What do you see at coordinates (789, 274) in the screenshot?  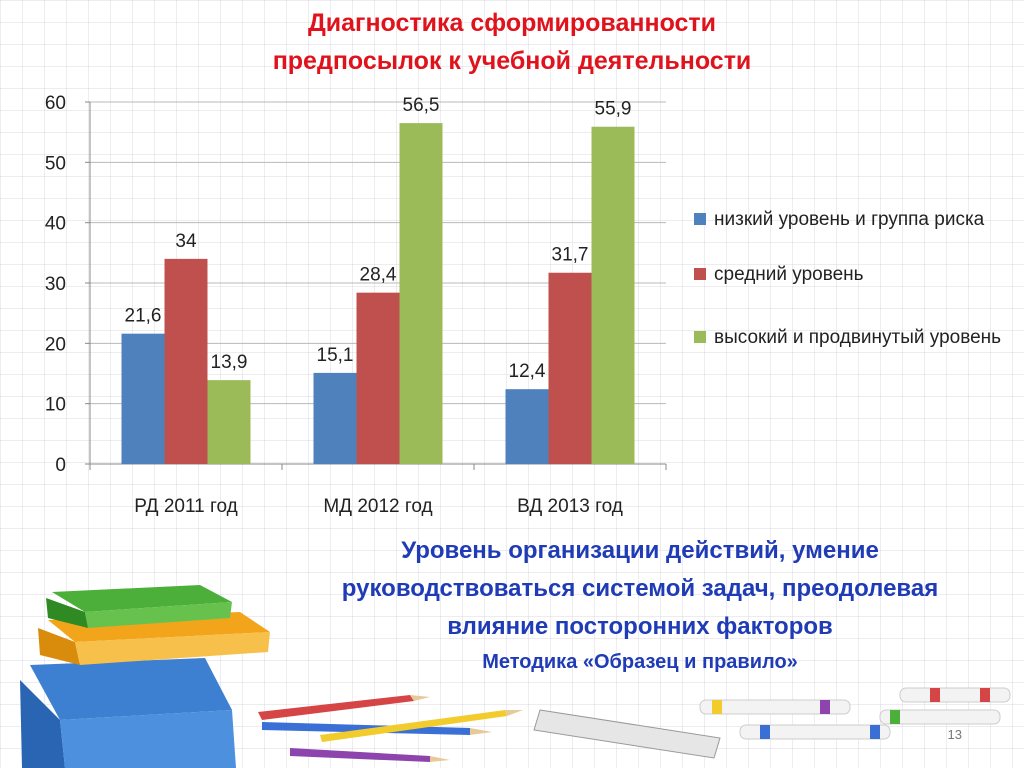 I see `legend-label-medium: средний уровень` at bounding box center [789, 274].